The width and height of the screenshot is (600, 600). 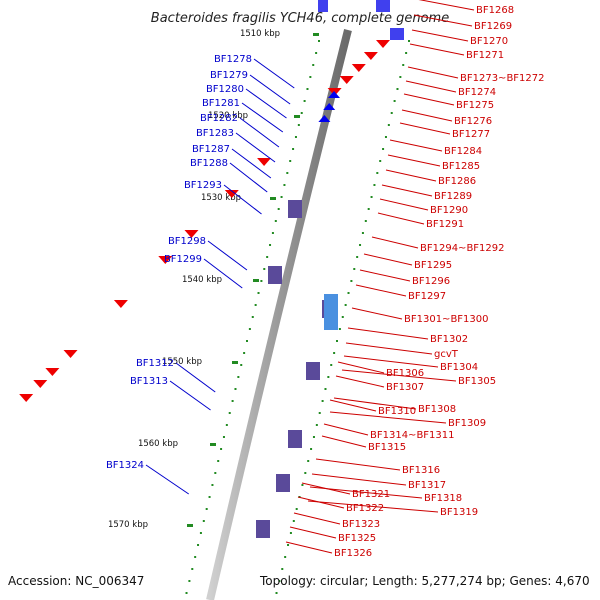 What do you see at coordinates (149, 381) in the screenshot?
I see `left-gene-label: BF1313` at bounding box center [149, 381].